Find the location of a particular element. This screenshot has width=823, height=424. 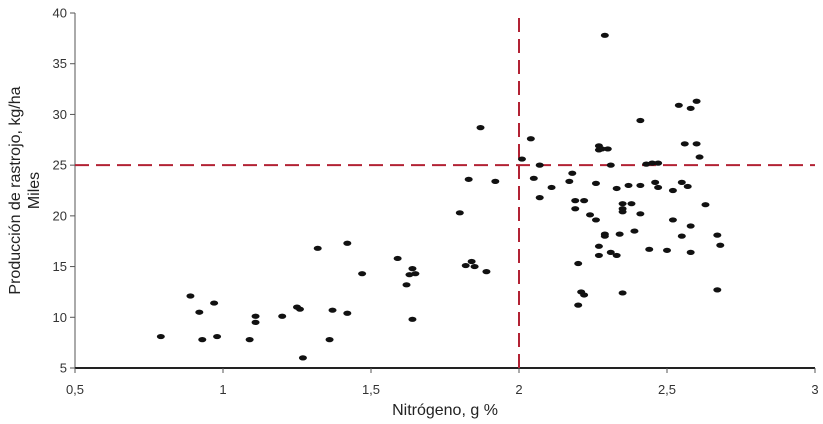

y-tick-label: 15 is located at coordinates (60, 266).